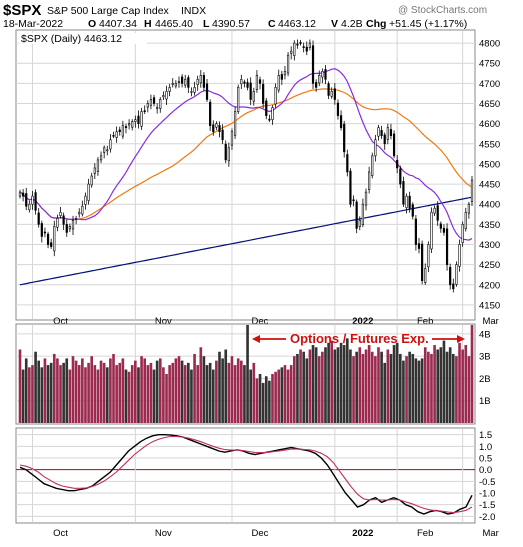 The width and height of the screenshot is (523, 547). Describe the element at coordinates (92, 24) in the screenshot. I see `open-label: O` at that location.